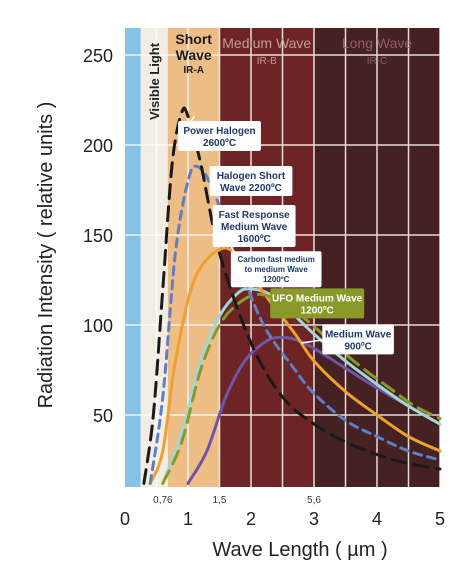  What do you see at coordinates (440, 519) in the screenshot?
I see `x-tick-label: 5` at bounding box center [440, 519].